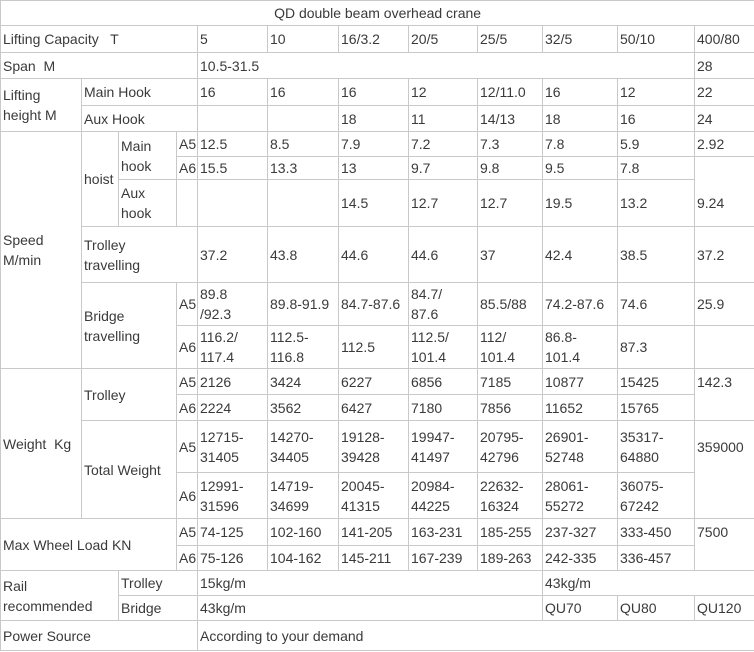 This screenshot has width=754, height=652. I want to click on grade-label, so click(187, 203).